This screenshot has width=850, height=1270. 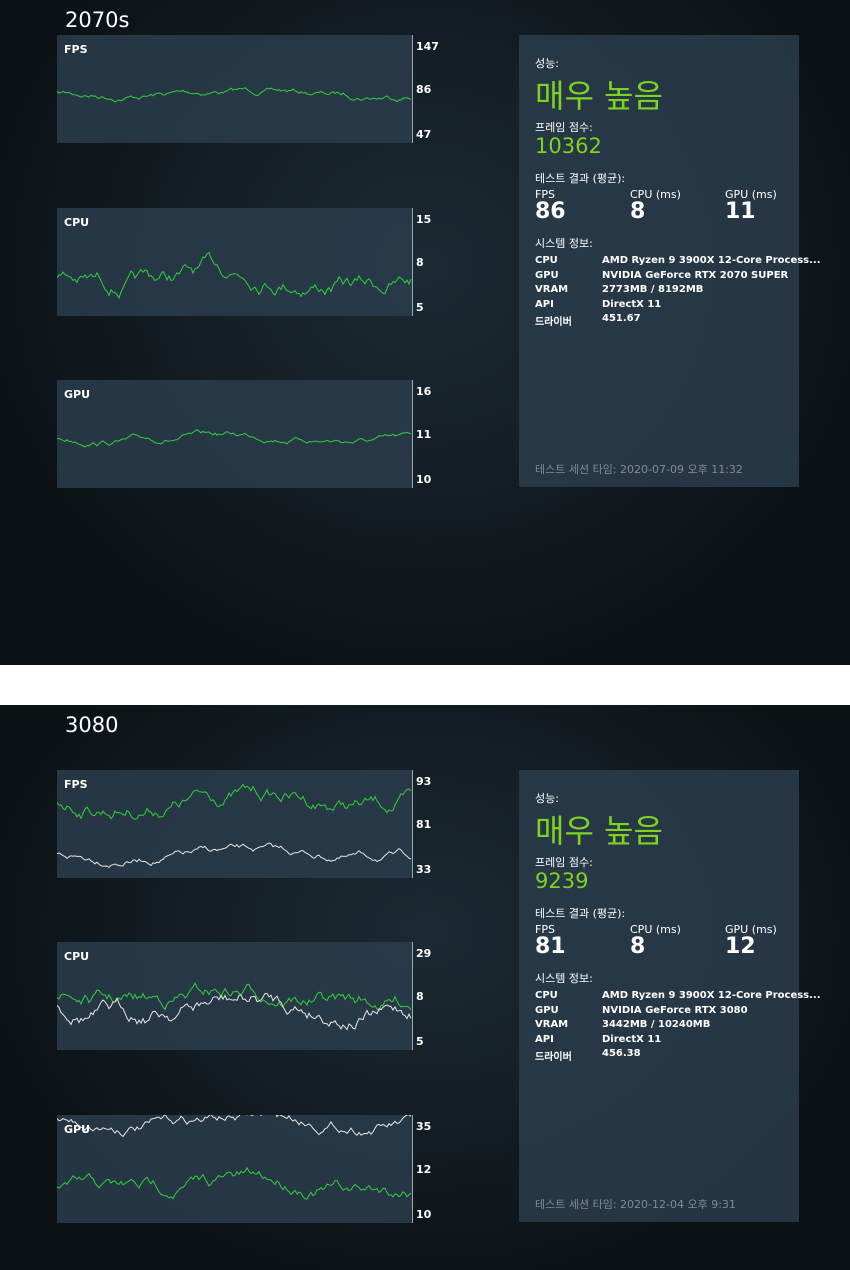 I want to click on system-value: NVIDIA GeForce RTX 3080, so click(x=675, y=1010).